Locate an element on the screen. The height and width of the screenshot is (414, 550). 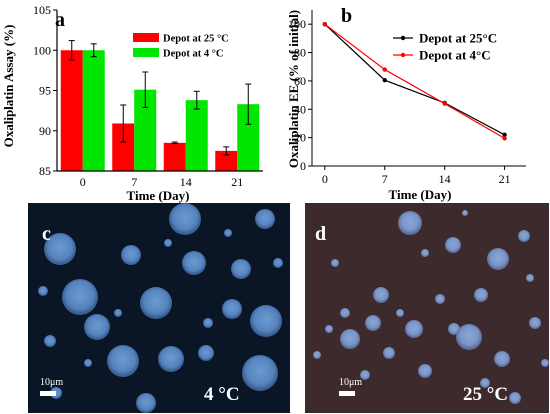
panel-b-y-axis-label: Oxaliplatin EE (% of initial) is located at coordinates (293, 89).